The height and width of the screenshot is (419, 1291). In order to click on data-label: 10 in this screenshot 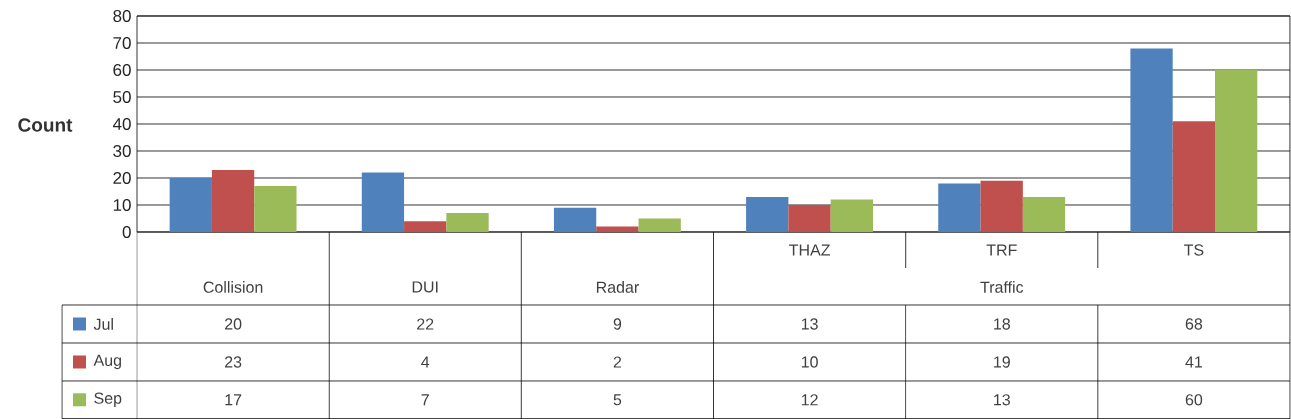, I will do `click(809, 362)`.